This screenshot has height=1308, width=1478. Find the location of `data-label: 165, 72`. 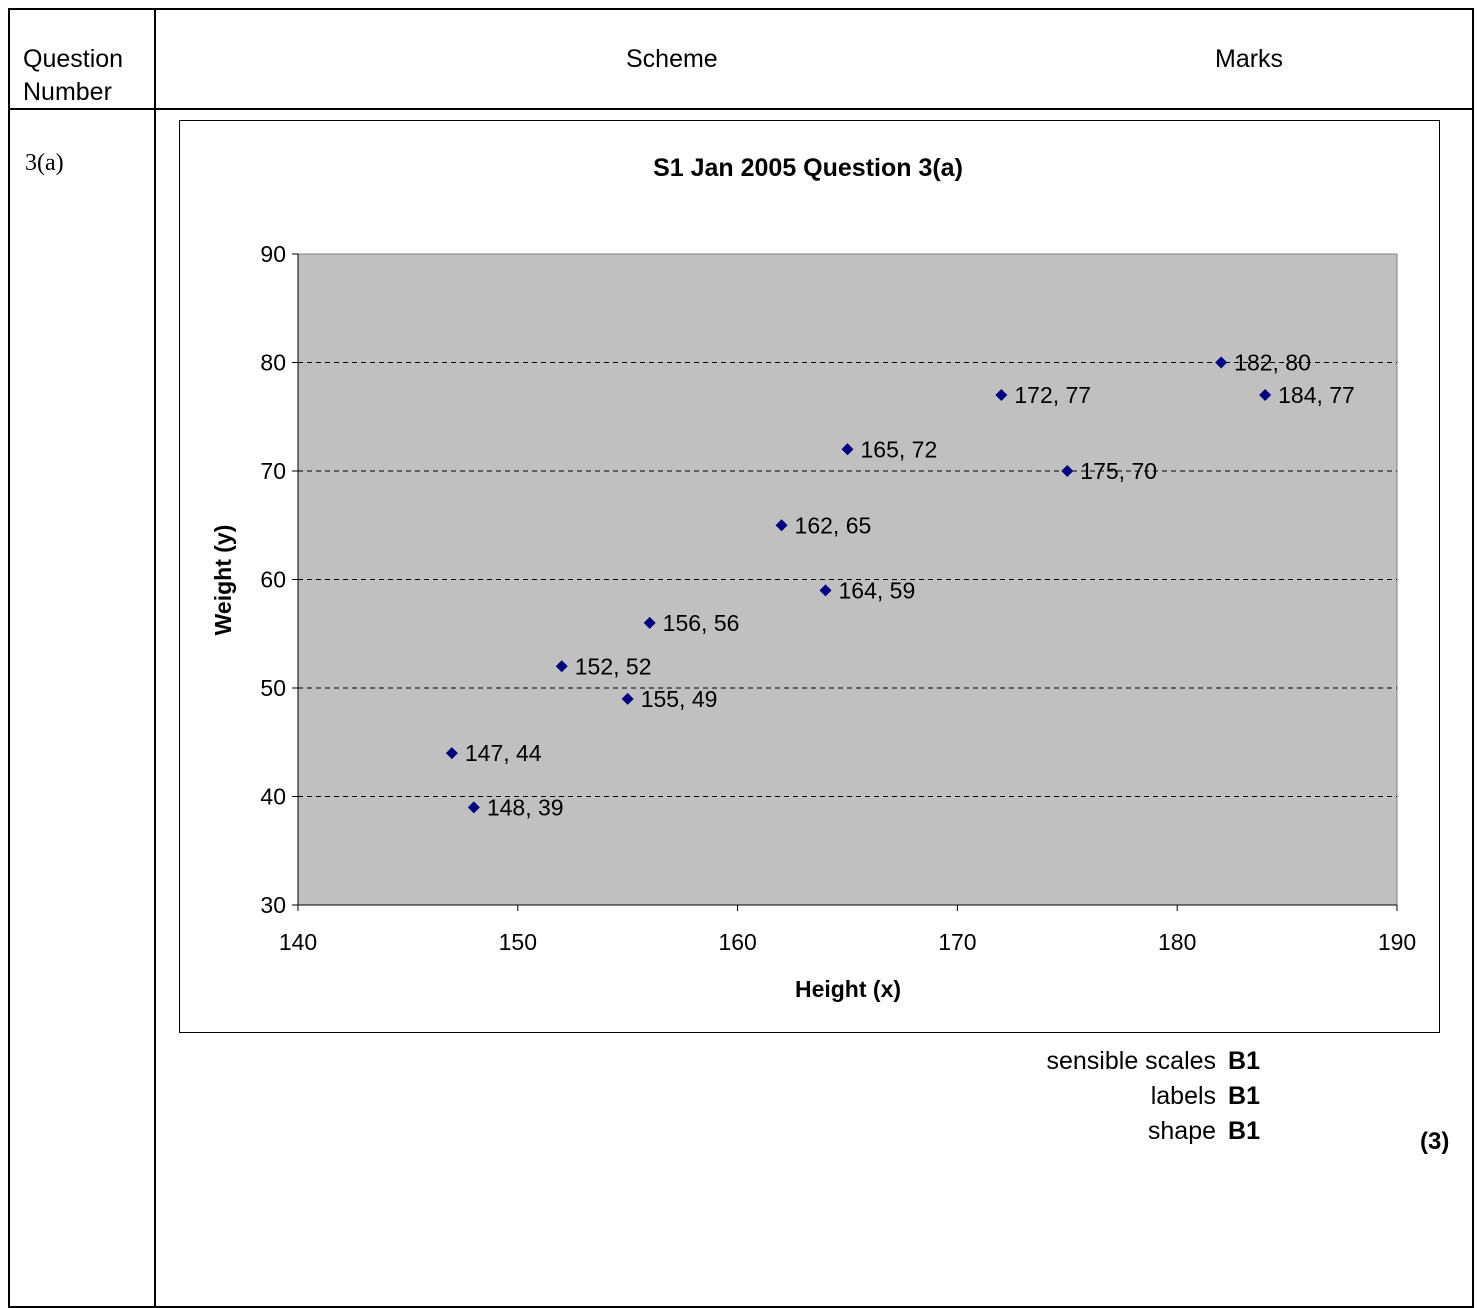

data-label: 165, 72 is located at coordinates (899, 449).